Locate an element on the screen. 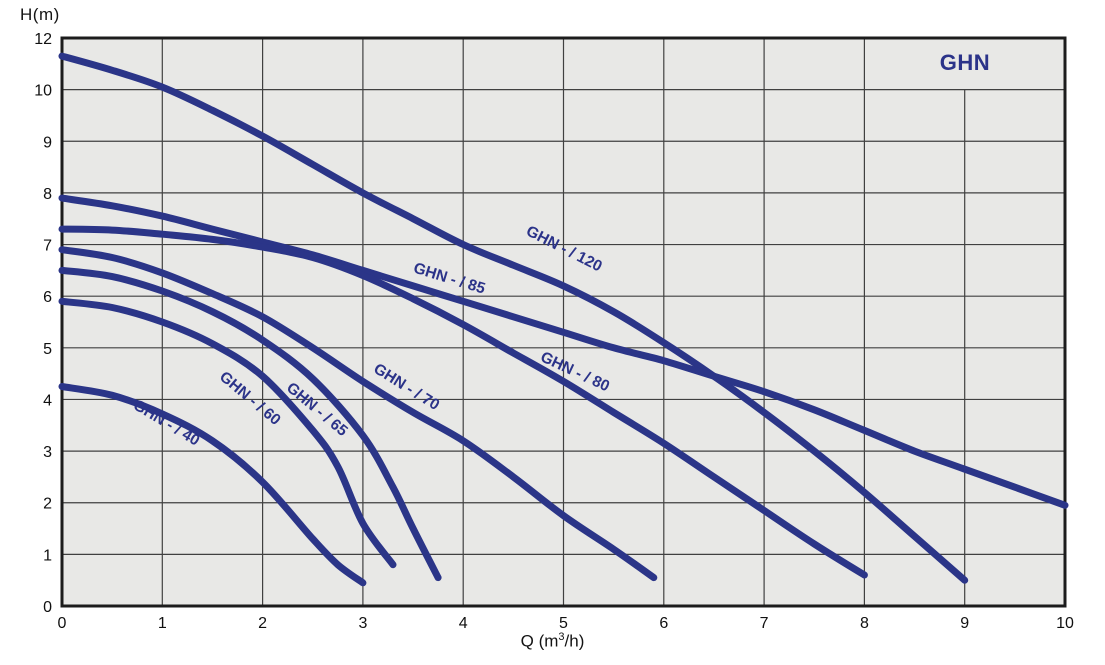  x-tick-label: 8 is located at coordinates (864, 623).